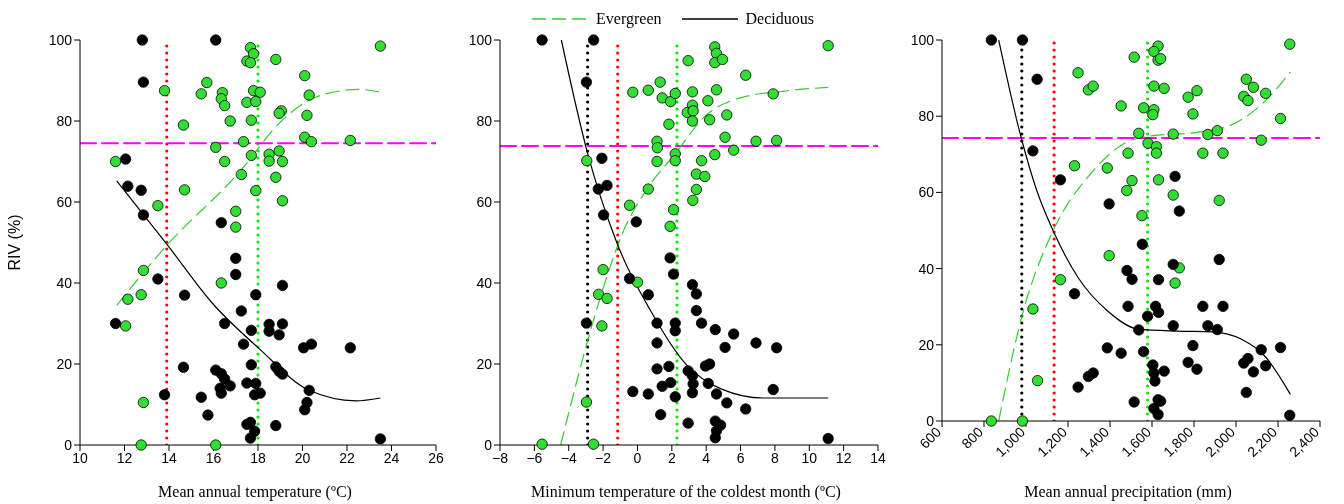 The image size is (1344, 504). Describe the element at coordinates (254, 492) in the screenshot. I see `x-axis-title: Mean annual temperature (ºC)` at that location.